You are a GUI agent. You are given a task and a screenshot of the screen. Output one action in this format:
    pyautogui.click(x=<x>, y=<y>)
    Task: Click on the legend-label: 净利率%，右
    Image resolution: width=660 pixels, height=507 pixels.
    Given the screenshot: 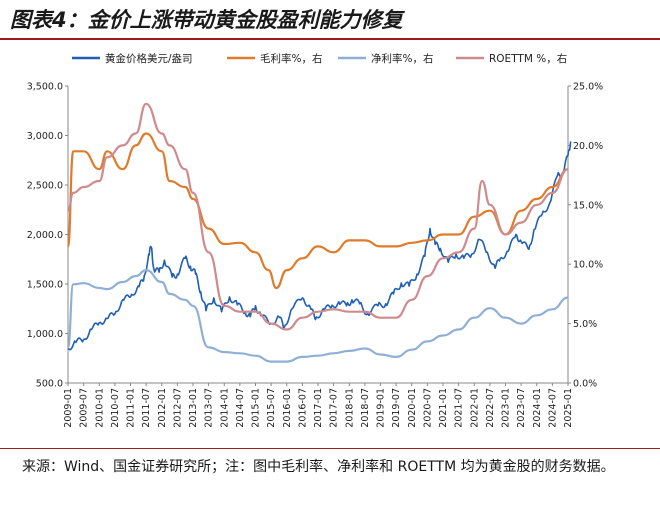 What is the action you would take?
    pyautogui.click(x=402, y=58)
    